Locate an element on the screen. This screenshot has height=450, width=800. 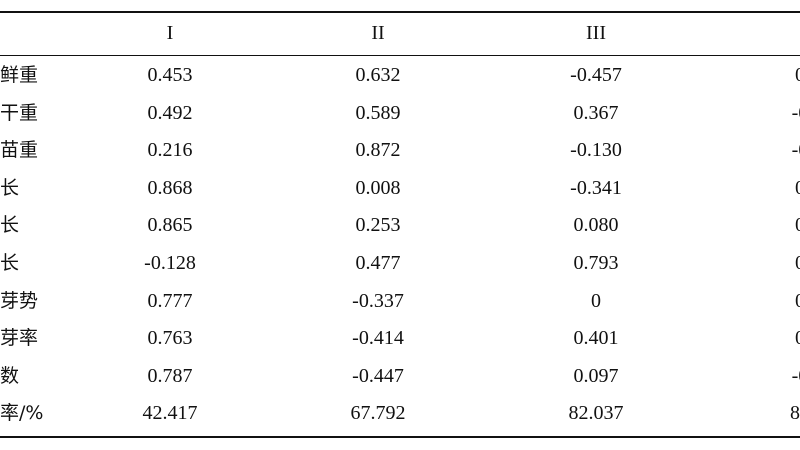
header-rule is located at coordinates (400, 55).